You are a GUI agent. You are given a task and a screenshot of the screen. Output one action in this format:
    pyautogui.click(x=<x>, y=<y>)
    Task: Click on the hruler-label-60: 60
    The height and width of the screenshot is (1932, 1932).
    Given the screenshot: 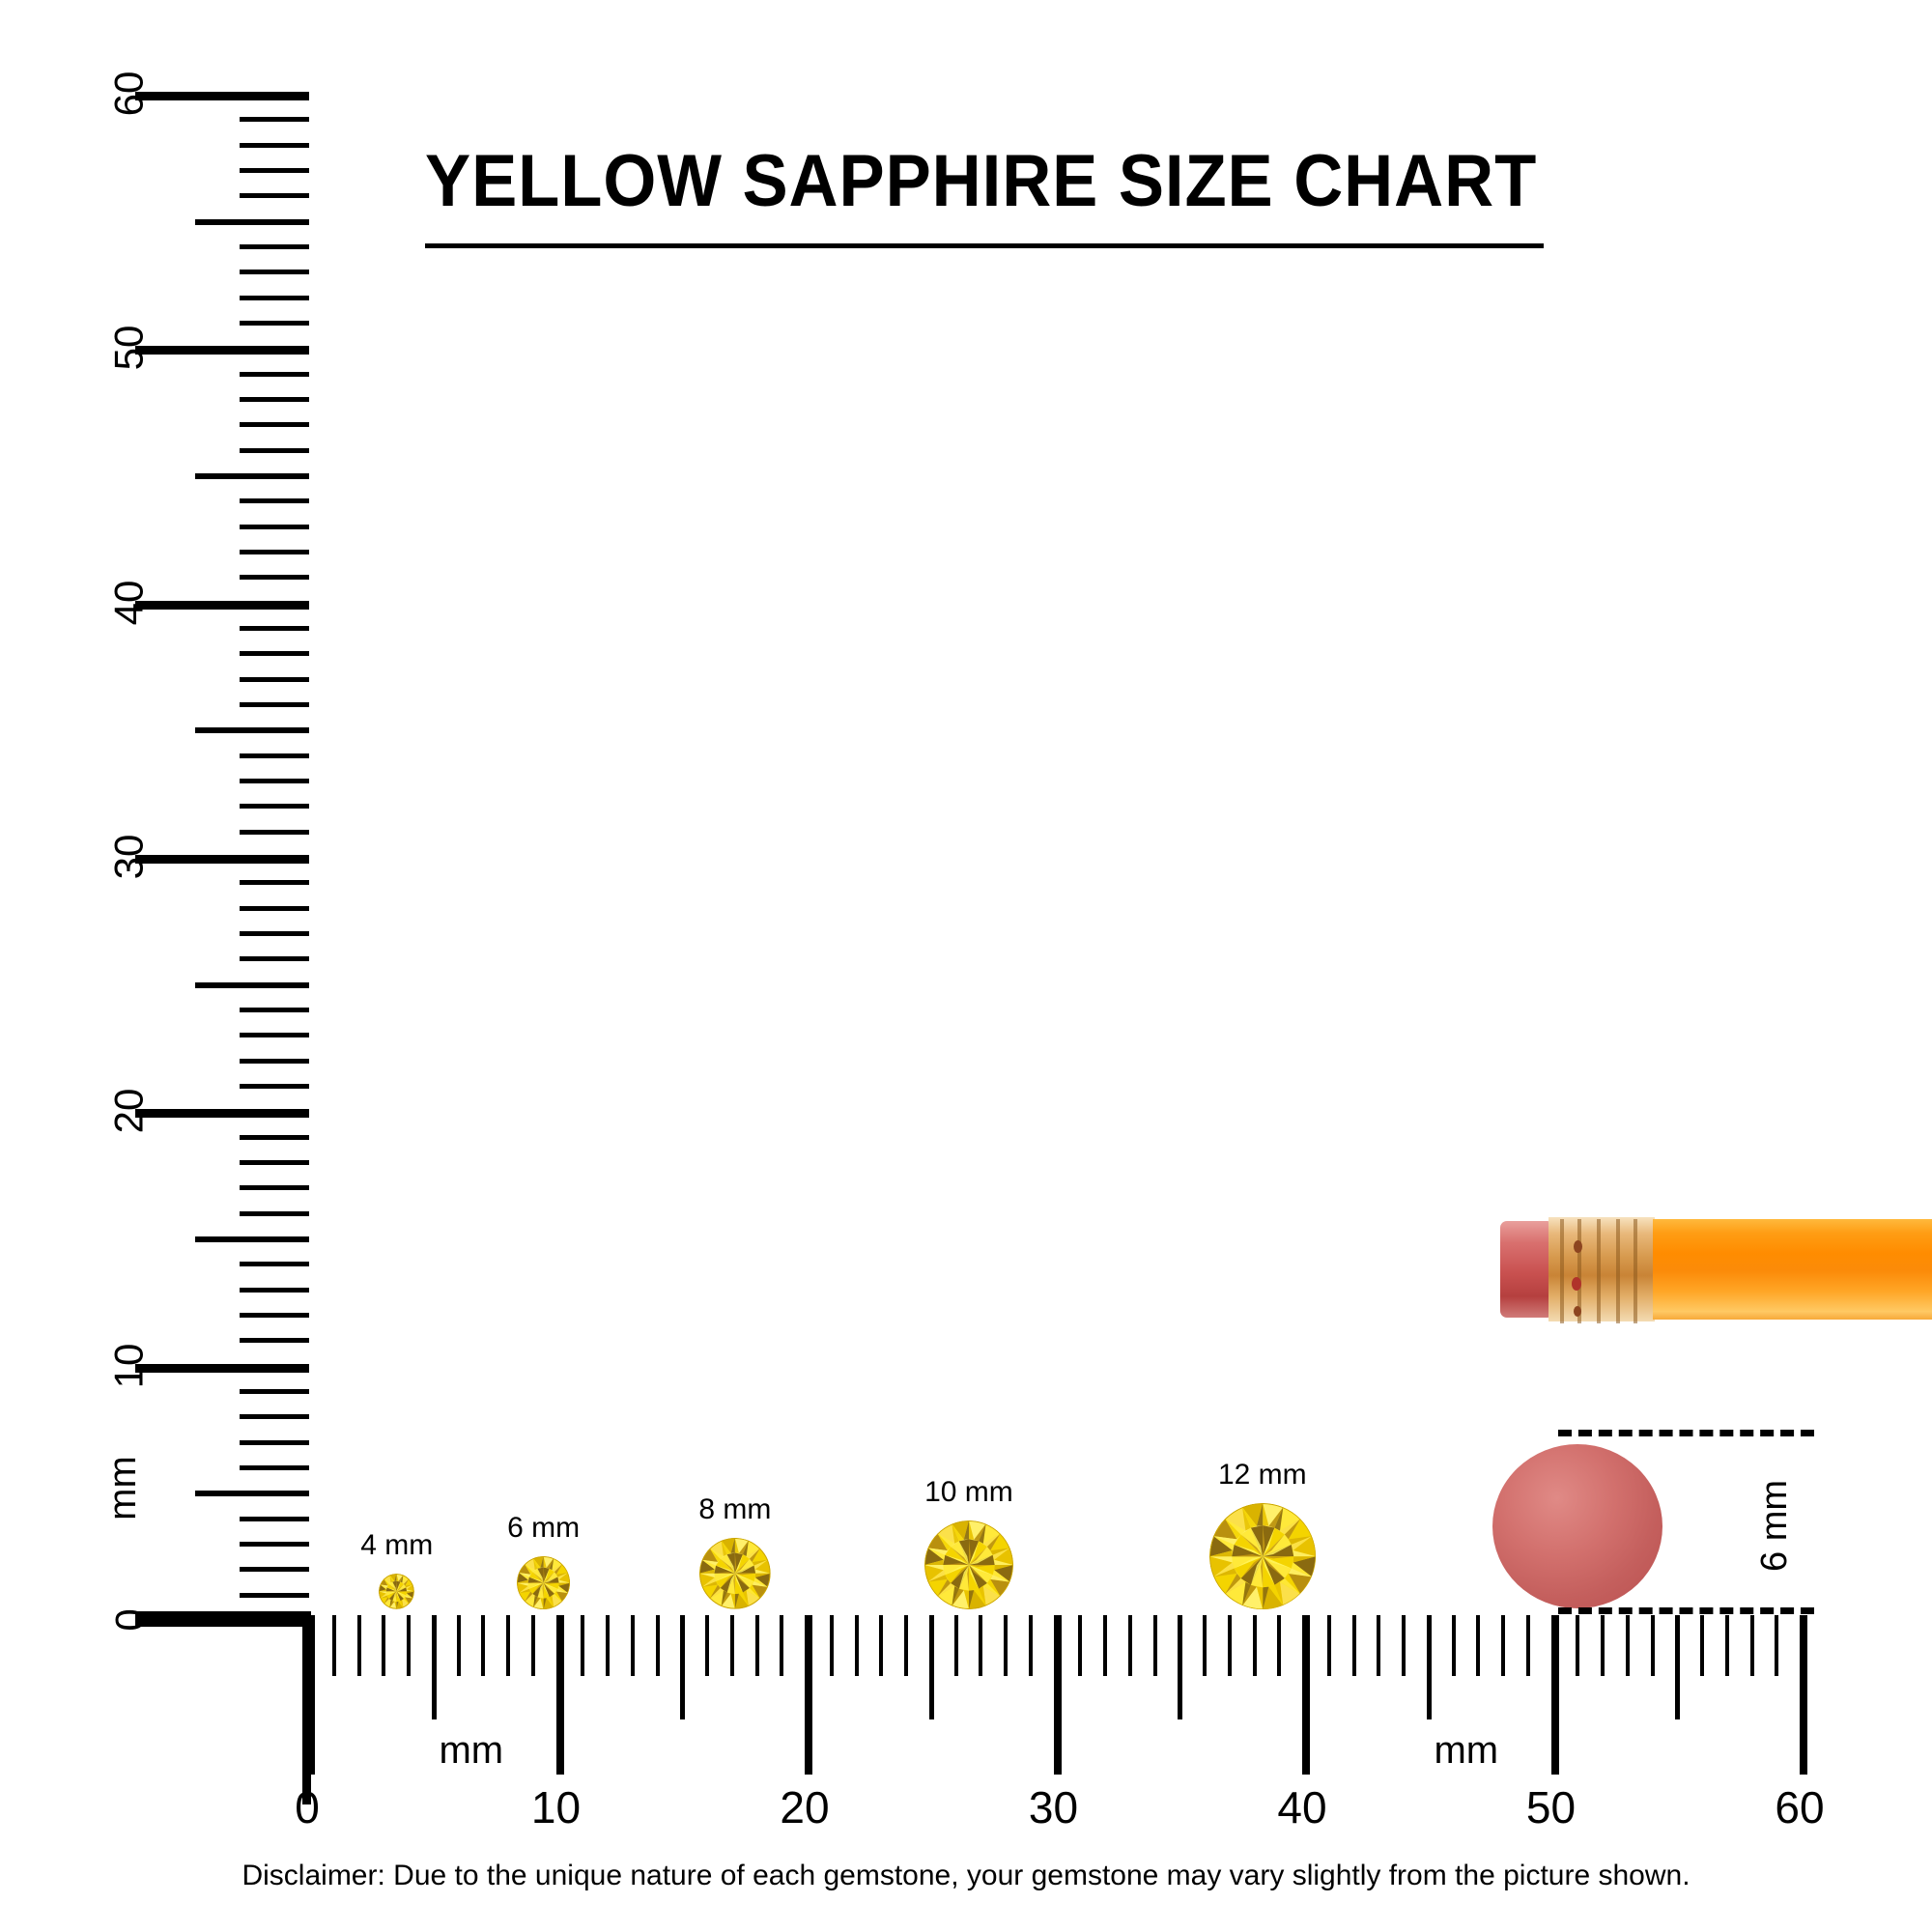 What is the action you would take?
    pyautogui.click(x=1800, y=1807)
    